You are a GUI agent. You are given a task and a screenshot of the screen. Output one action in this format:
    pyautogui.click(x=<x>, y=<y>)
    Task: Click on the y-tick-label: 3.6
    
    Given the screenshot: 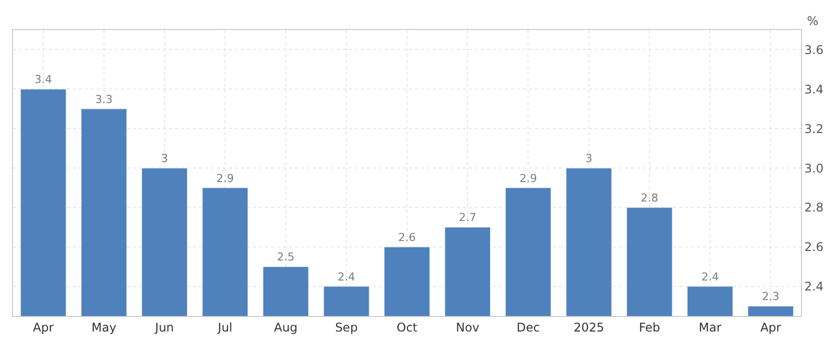 What is the action you would take?
    pyautogui.click(x=814, y=49)
    